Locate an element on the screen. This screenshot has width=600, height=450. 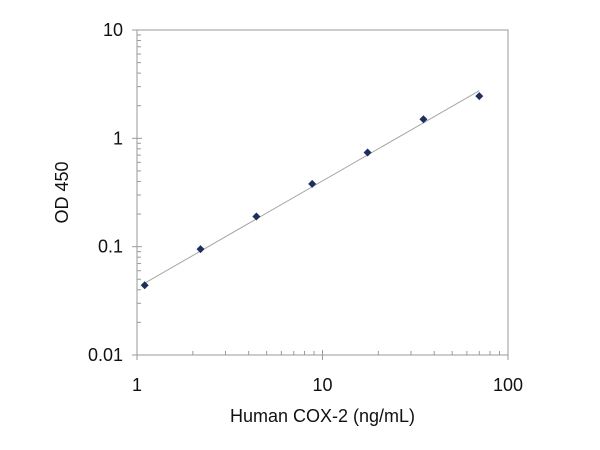
y-tick-label: 1 is located at coordinates (118, 138).